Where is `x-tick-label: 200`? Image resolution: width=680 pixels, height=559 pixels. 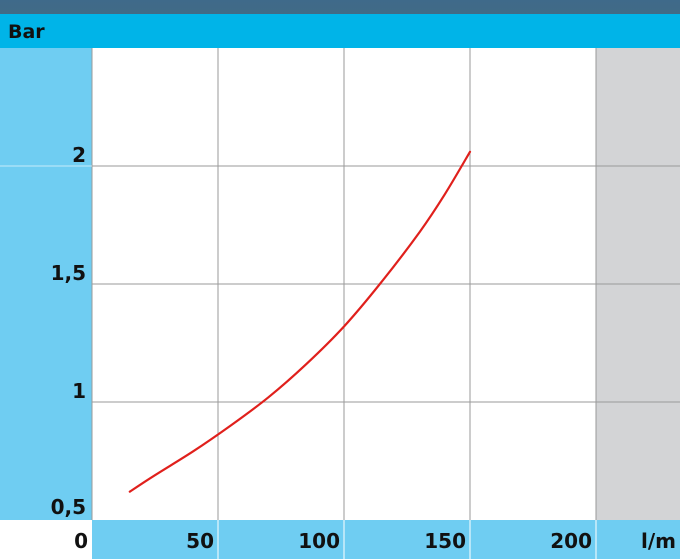 x-tick-label: 200 is located at coordinates (571, 541).